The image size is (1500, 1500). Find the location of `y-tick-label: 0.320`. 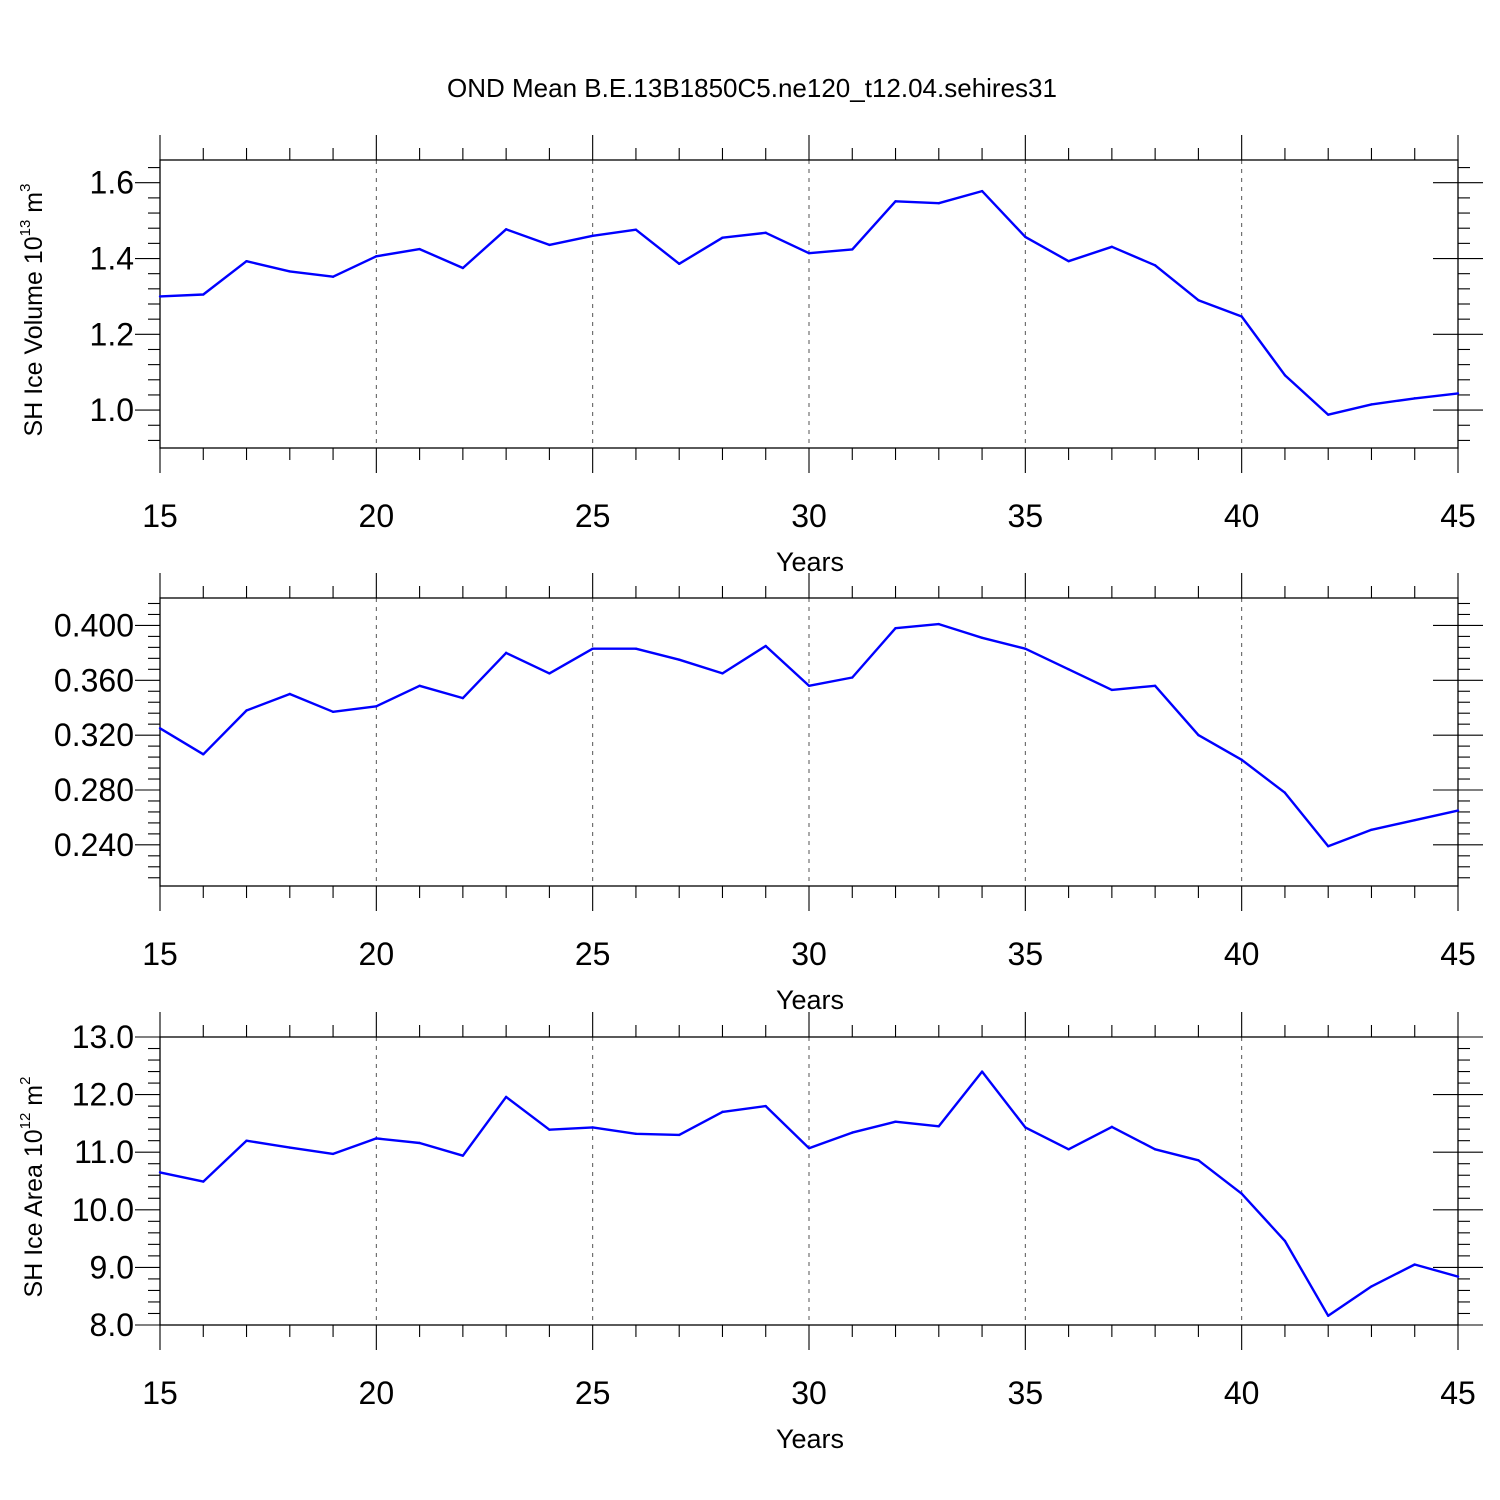

y-tick-label: 0.320 is located at coordinates (94, 735).